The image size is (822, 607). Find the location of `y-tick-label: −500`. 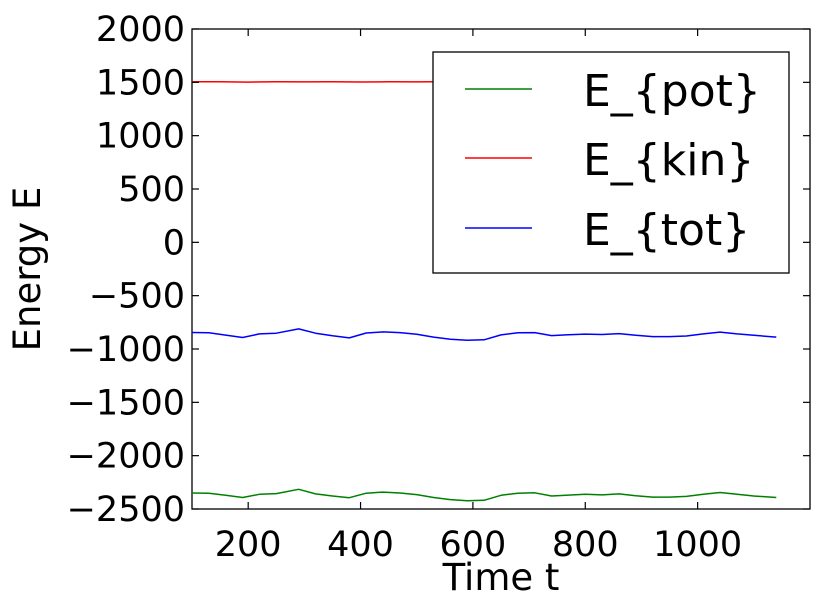

y-tick-label: −500 is located at coordinates (137, 297).